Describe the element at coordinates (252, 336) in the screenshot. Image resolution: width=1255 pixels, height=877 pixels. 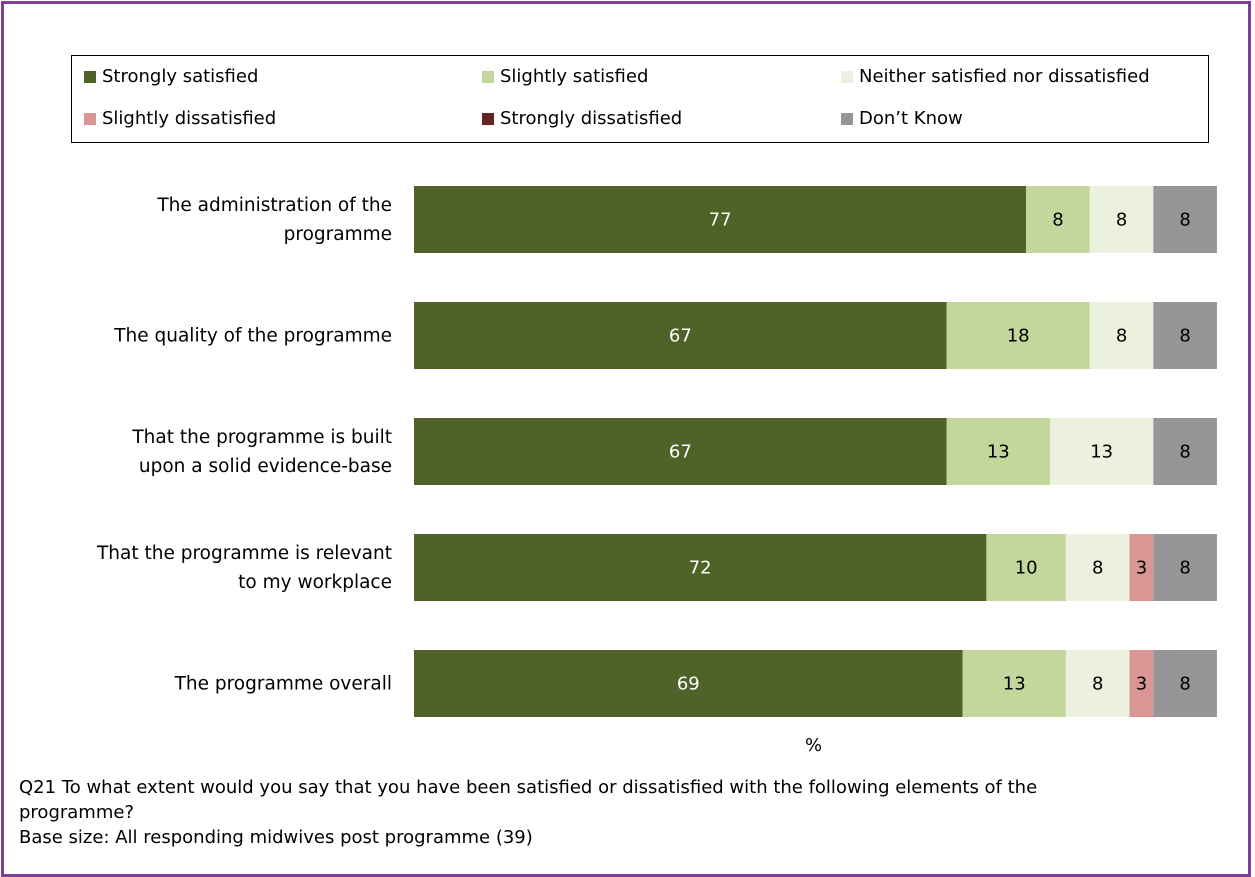
I see `category-label: The quality of the programme` at that location.